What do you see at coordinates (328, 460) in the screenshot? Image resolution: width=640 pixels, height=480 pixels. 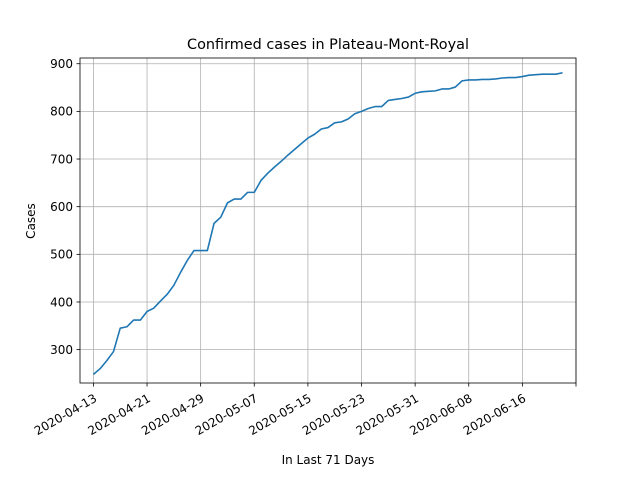 I see `x-axis-label: In Last 71 Days` at bounding box center [328, 460].